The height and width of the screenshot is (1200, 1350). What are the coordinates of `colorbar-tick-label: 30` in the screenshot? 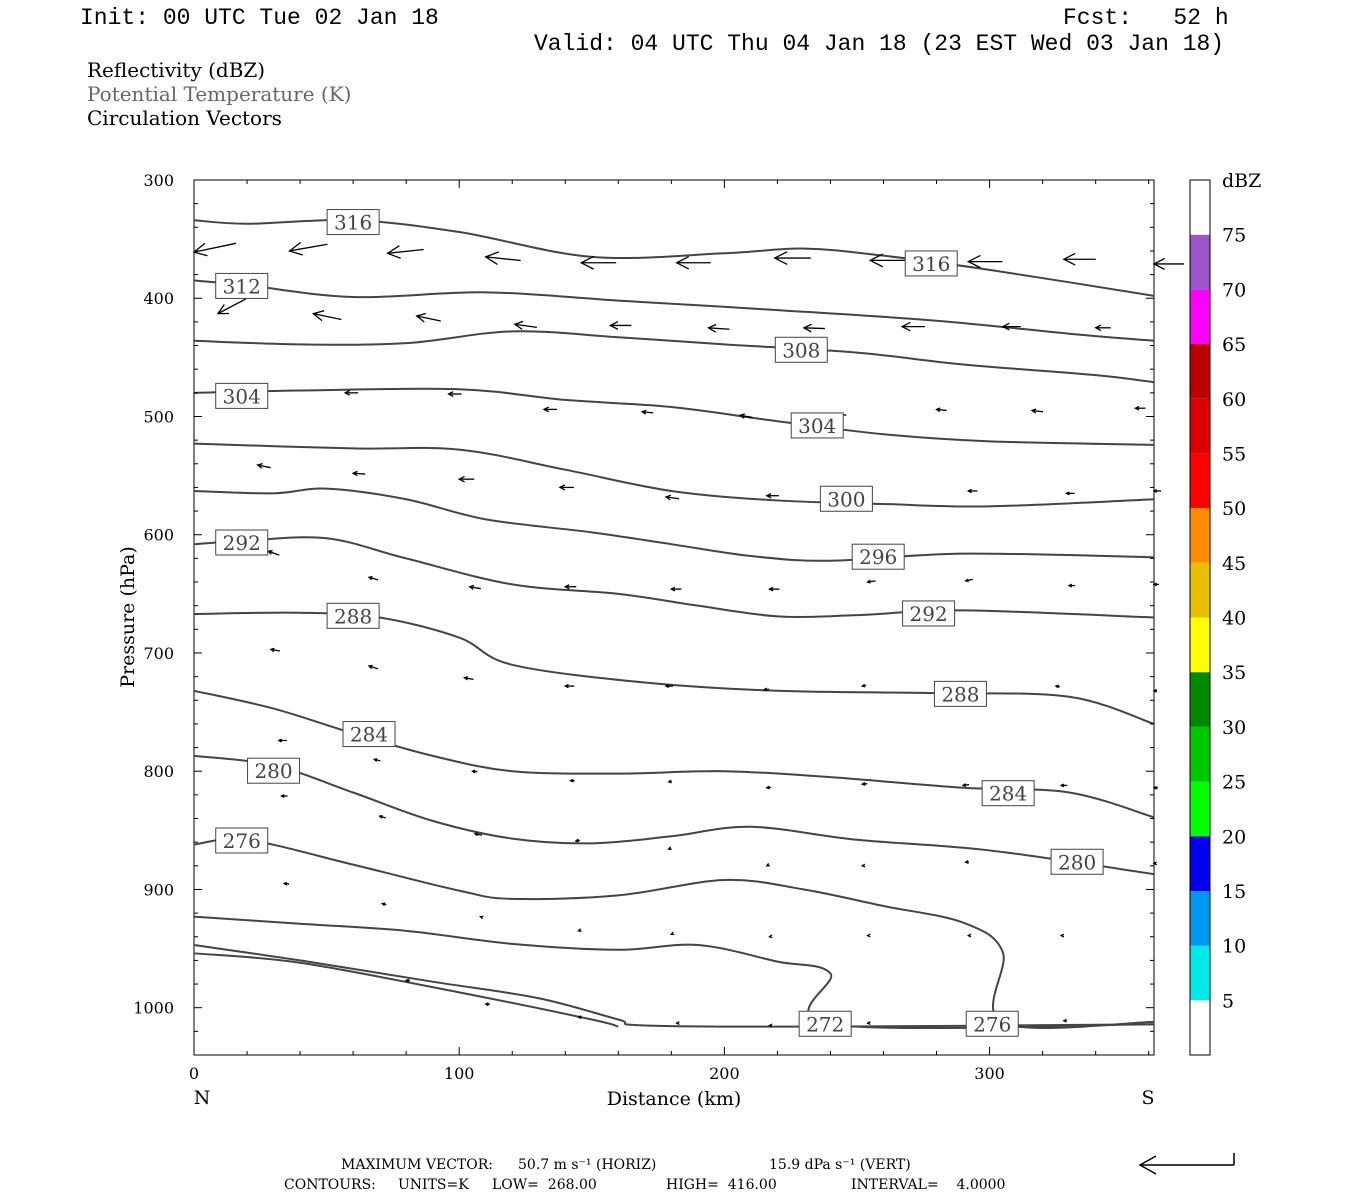 It's located at (1234, 728).